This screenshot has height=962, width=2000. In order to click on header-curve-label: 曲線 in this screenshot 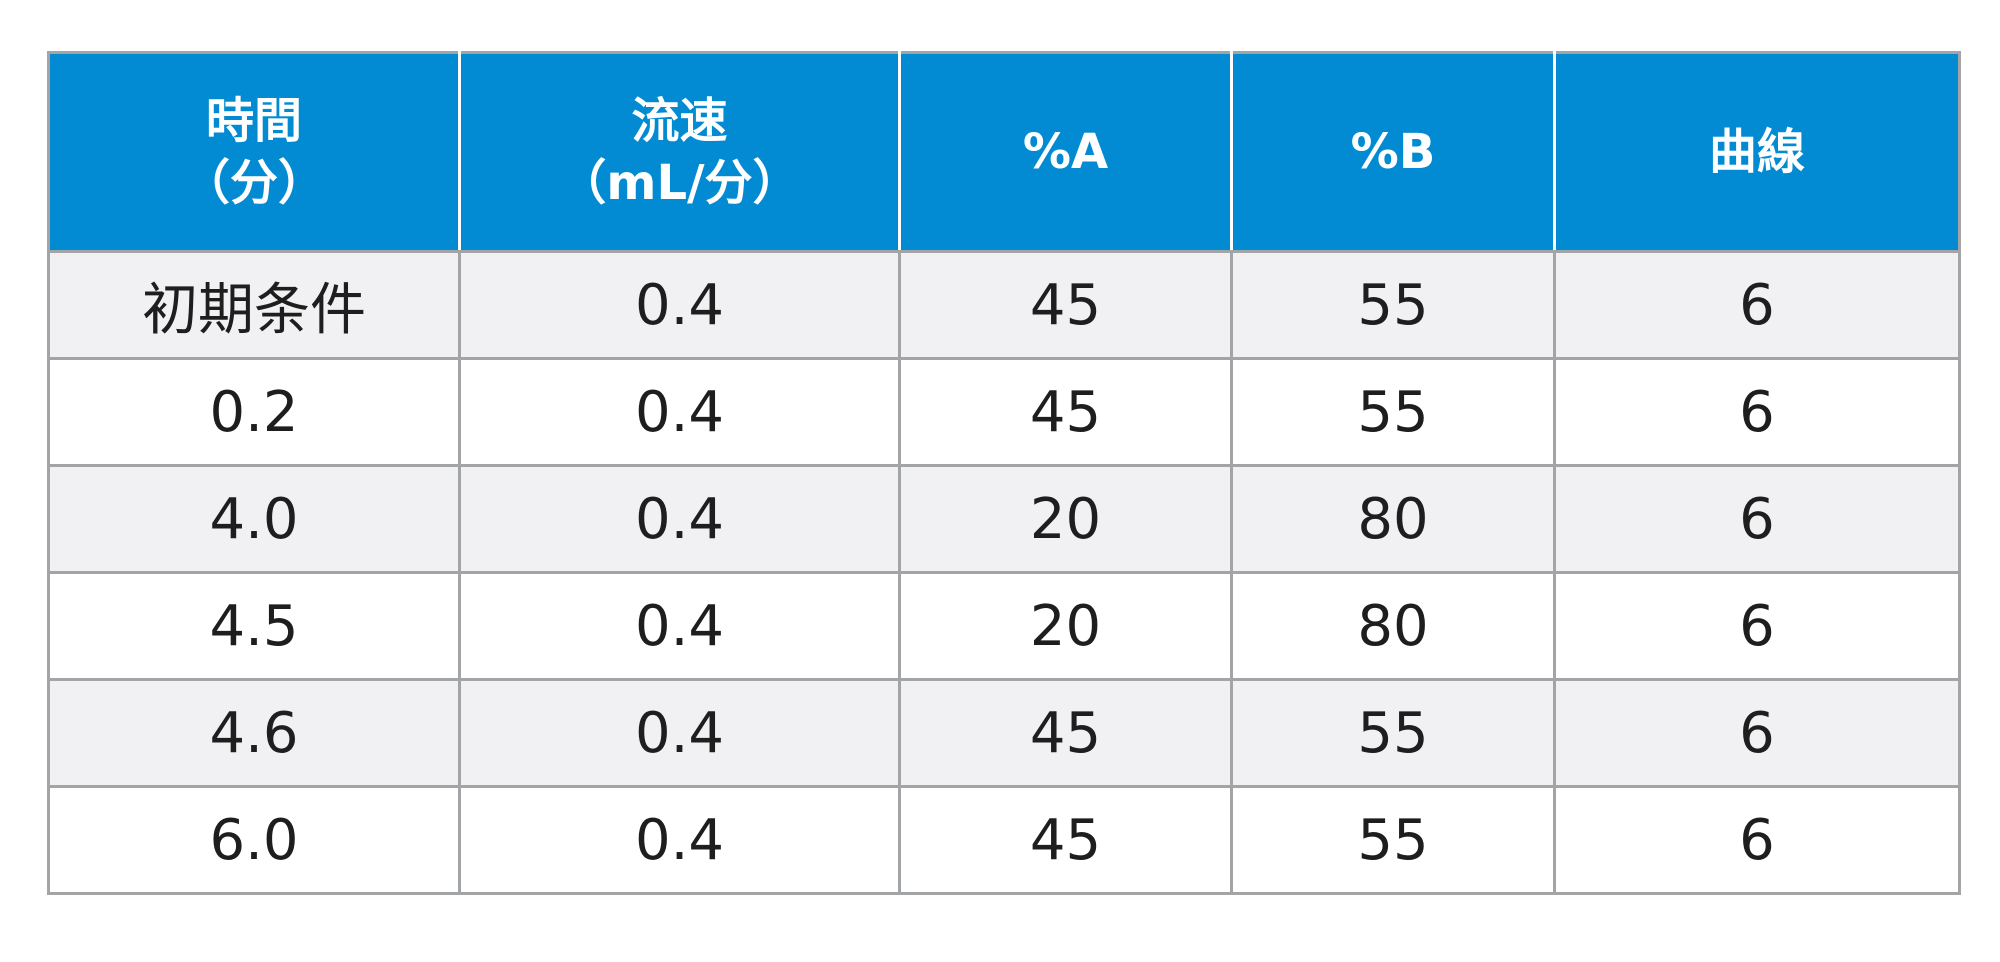, I will do `click(1756, 152)`.